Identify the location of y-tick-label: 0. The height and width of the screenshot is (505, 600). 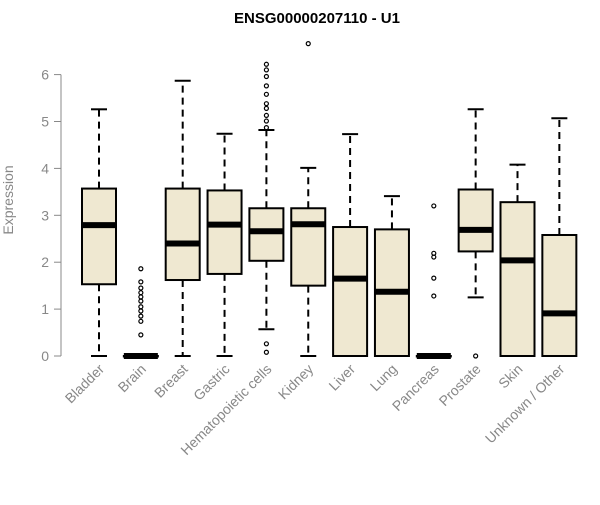
(45, 356).